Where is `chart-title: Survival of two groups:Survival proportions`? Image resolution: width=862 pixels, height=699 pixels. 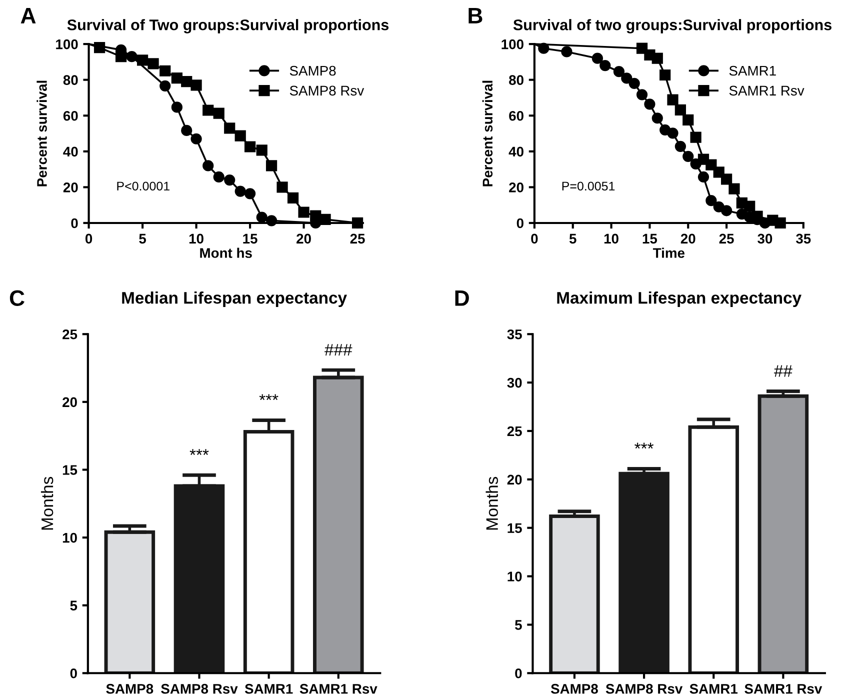 chart-title: Survival of two groups:Survival proportions is located at coordinates (672, 26).